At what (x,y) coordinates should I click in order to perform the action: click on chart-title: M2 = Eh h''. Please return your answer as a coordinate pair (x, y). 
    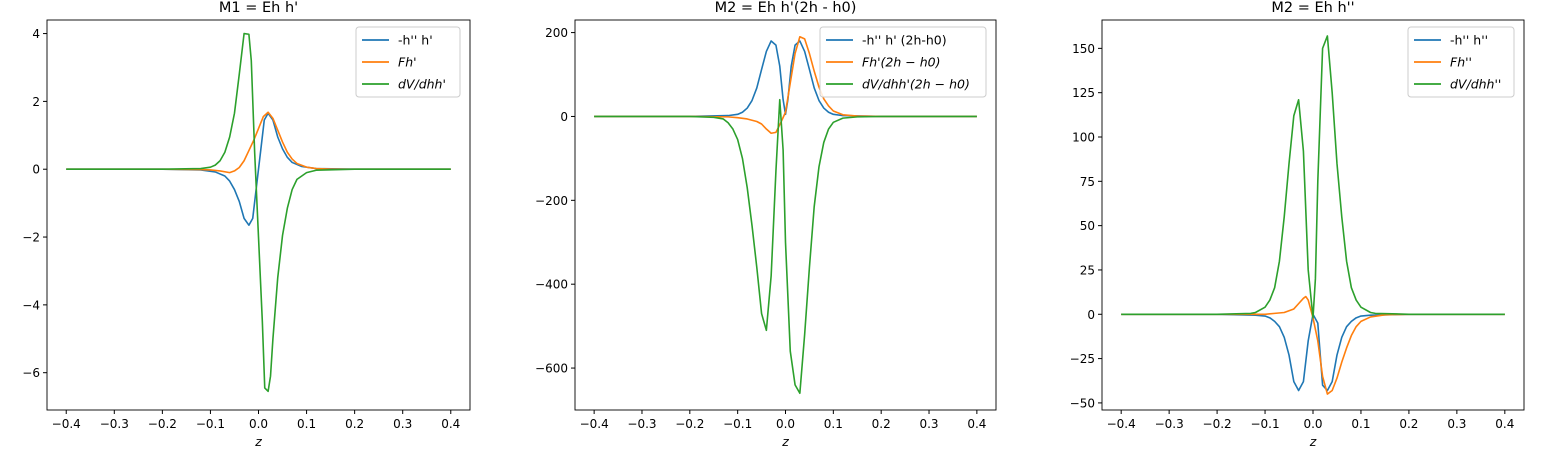
    Looking at the image, I should click on (1312, 8).